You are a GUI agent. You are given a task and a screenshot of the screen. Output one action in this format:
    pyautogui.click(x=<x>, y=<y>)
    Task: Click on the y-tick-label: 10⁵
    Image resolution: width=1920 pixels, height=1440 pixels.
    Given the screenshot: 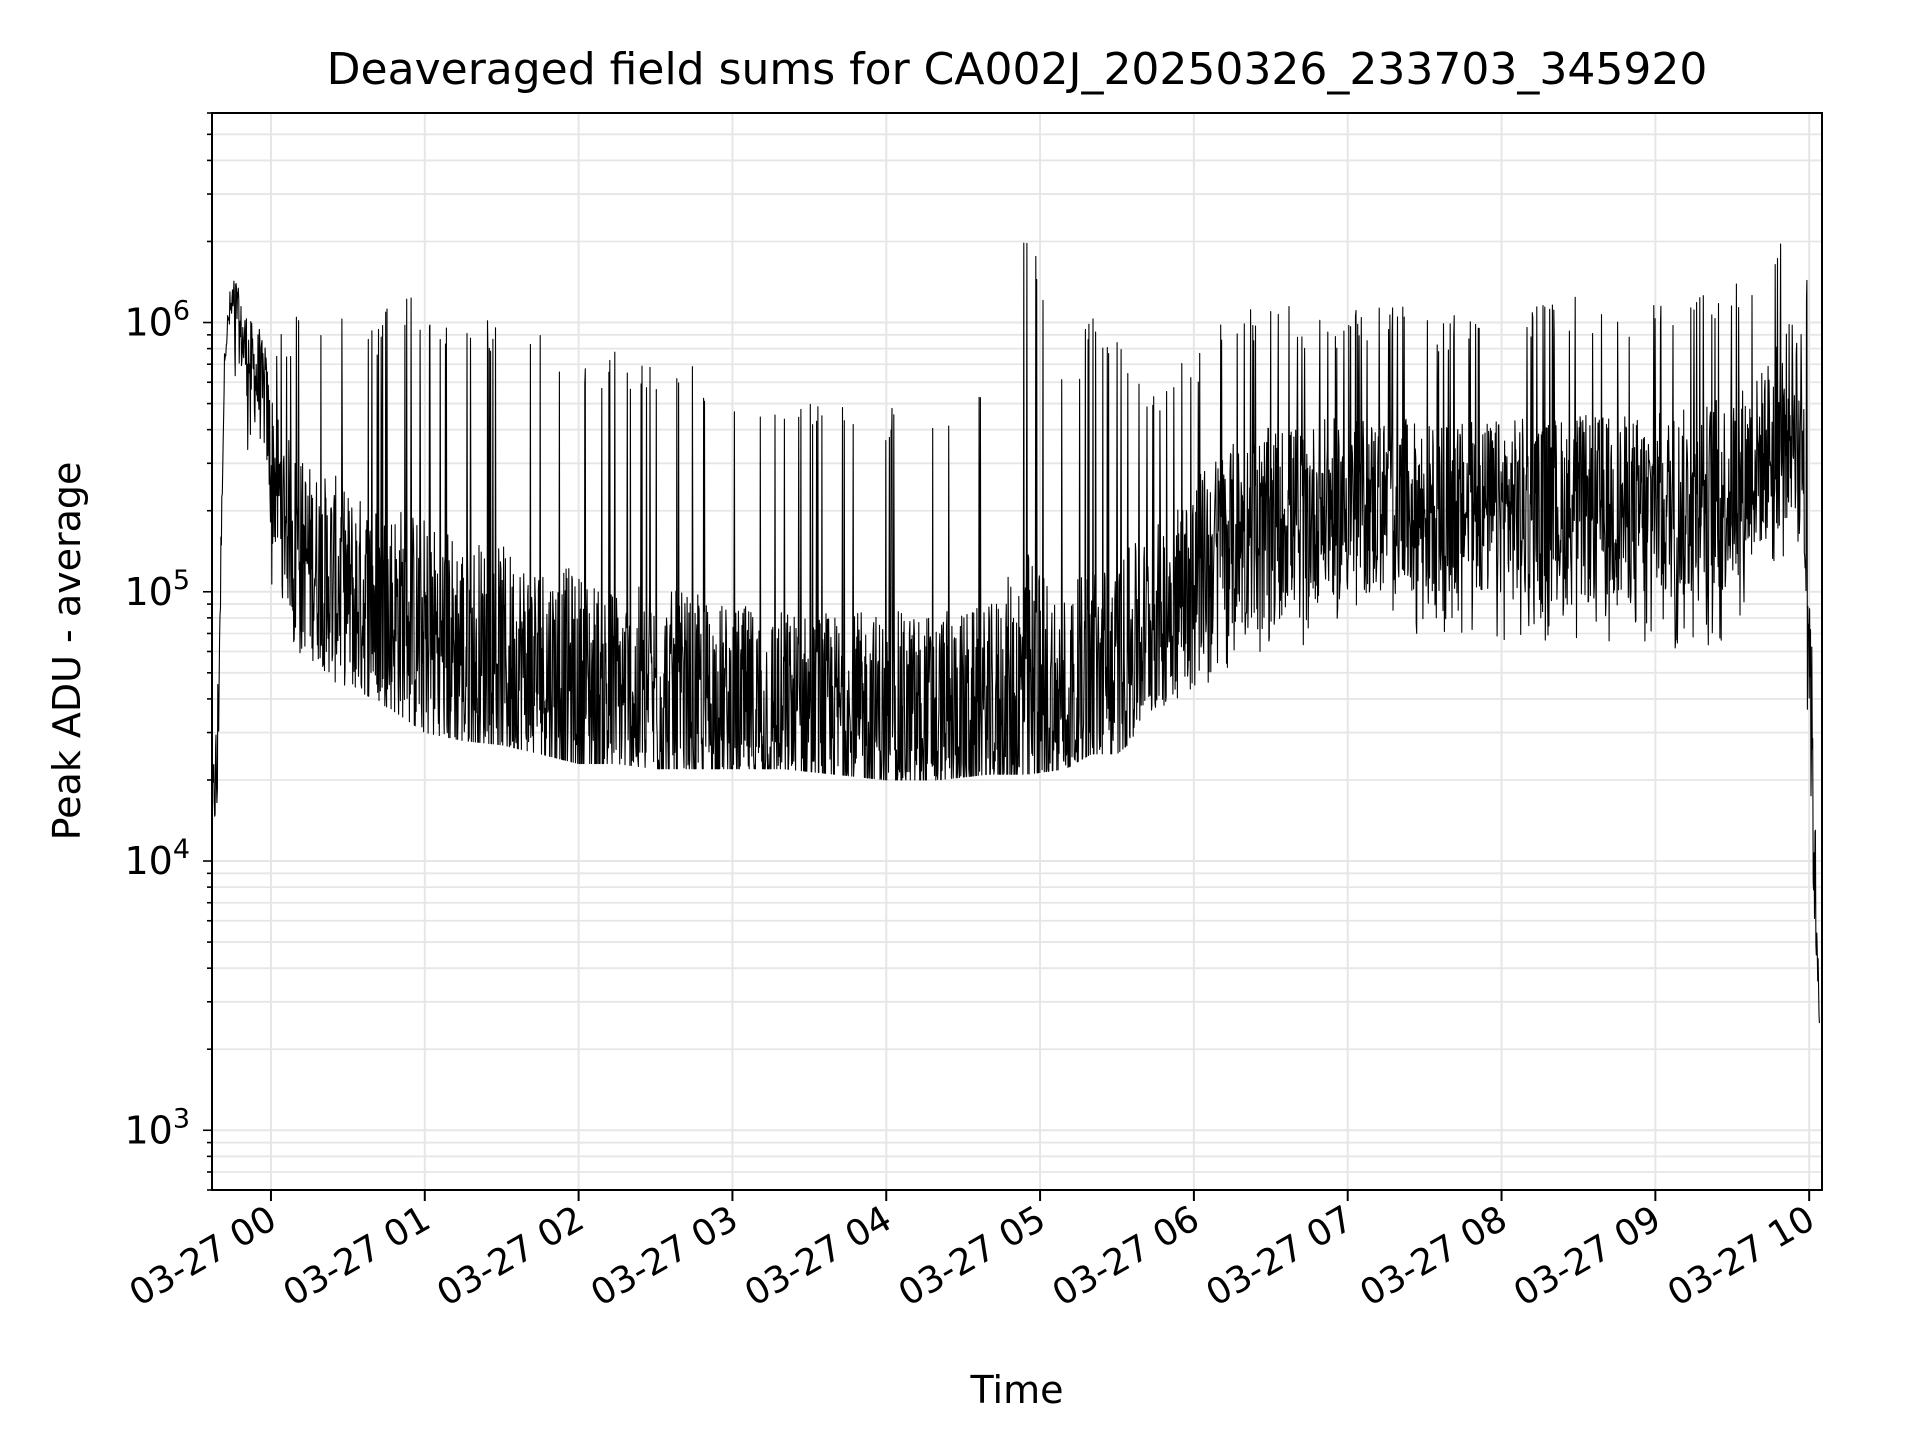 What is the action you would take?
    pyautogui.click(x=157, y=589)
    